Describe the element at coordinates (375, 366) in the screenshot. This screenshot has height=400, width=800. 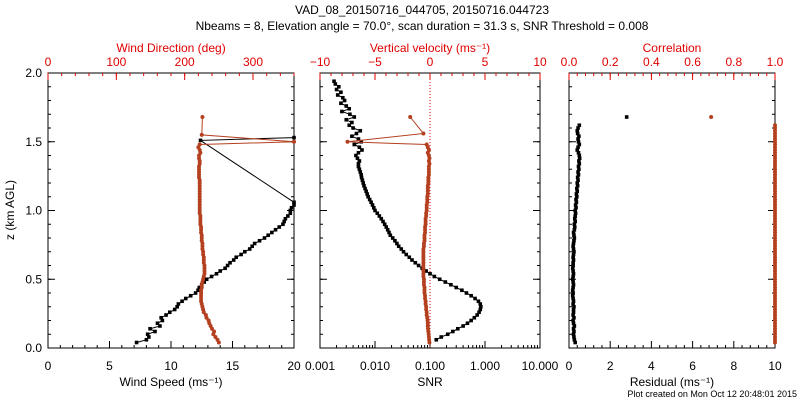
I see `x-bottom-tick-label: 0.010` at that location.